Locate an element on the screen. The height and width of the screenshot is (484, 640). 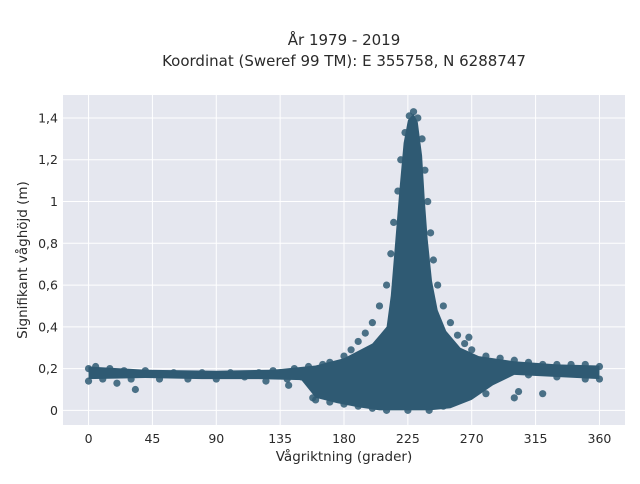
y-axis-title: Signifikant våghöjd (m) is located at coordinates (22, 260).